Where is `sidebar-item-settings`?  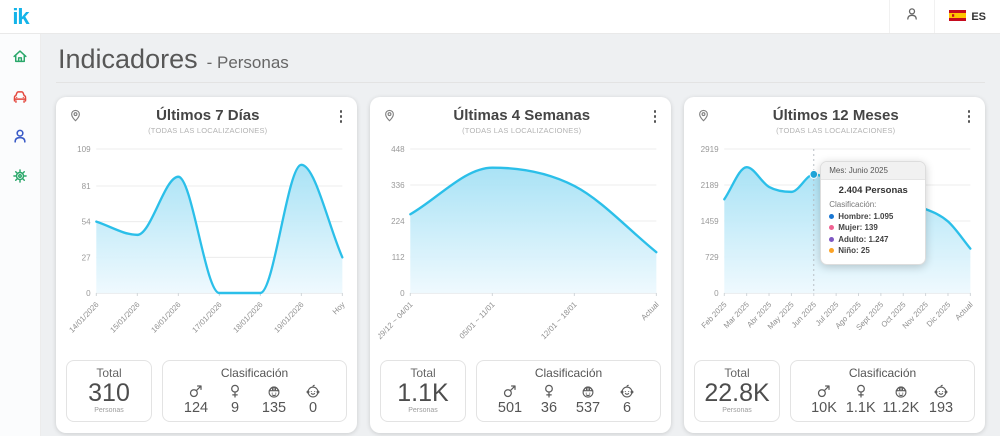
sidebar-item-settings is located at coordinates (20, 178).